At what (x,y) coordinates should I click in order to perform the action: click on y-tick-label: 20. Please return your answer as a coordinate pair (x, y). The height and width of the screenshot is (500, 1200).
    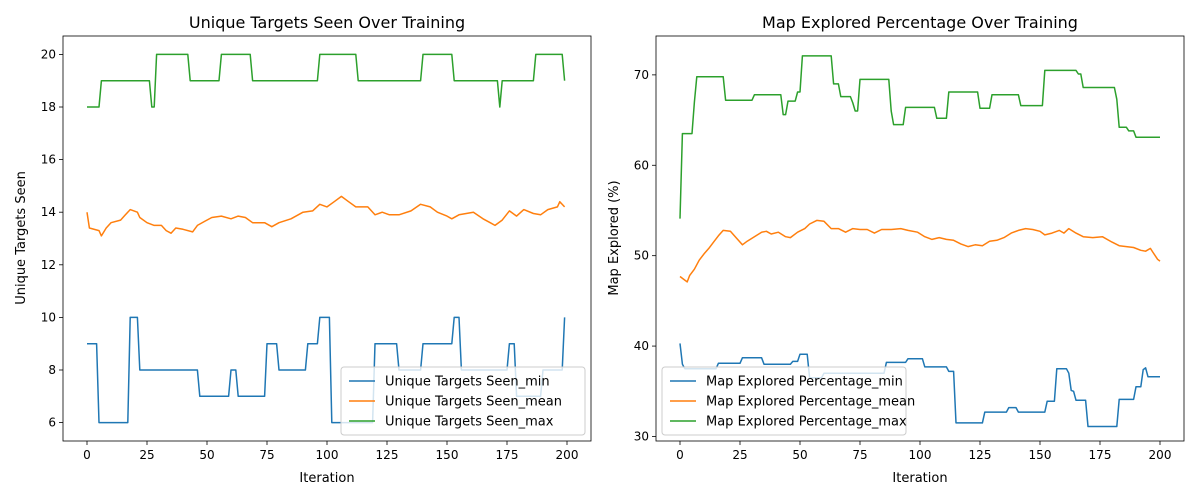
    Looking at the image, I should click on (48, 54).